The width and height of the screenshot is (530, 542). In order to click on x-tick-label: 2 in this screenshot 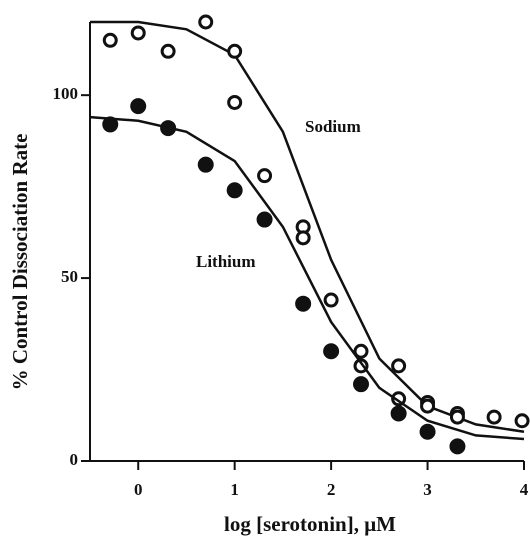, I will do `click(331, 489)`.